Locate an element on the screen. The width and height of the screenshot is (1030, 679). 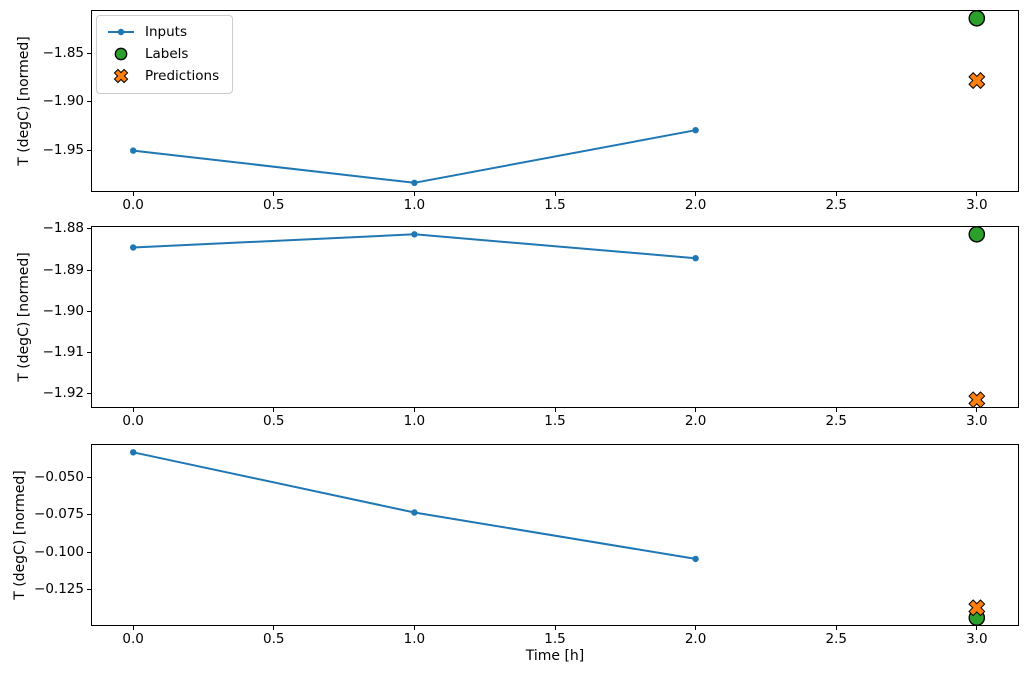
legend-item-predictions: Predictions is located at coordinates (169, 76).